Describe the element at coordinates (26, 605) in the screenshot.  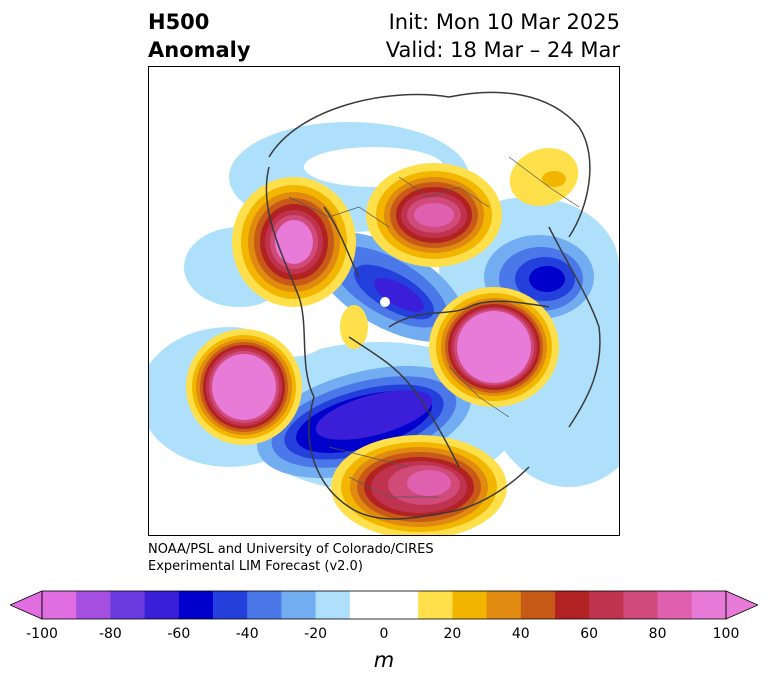
I see `colorbar-arrow-left` at that location.